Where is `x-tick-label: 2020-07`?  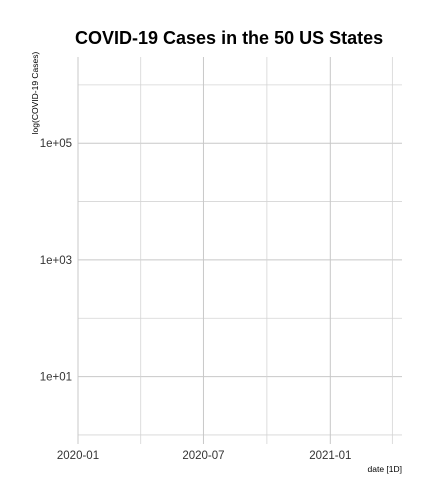 x-tick-label: 2020-07 is located at coordinates (203, 456).